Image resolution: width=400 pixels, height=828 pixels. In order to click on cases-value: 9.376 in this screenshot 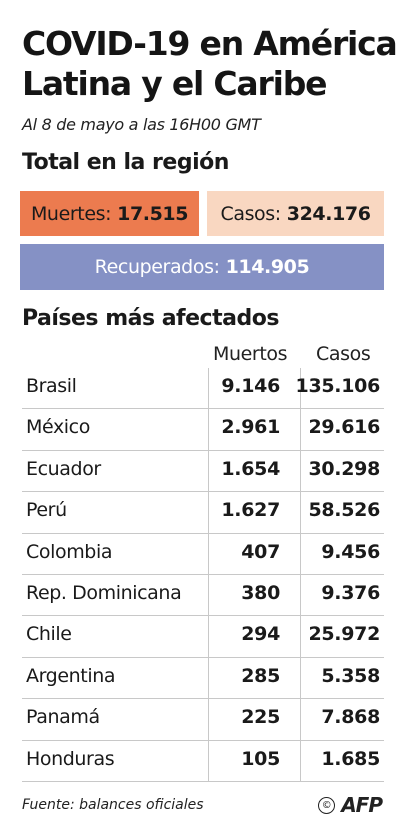, I will do `click(350, 592)`.